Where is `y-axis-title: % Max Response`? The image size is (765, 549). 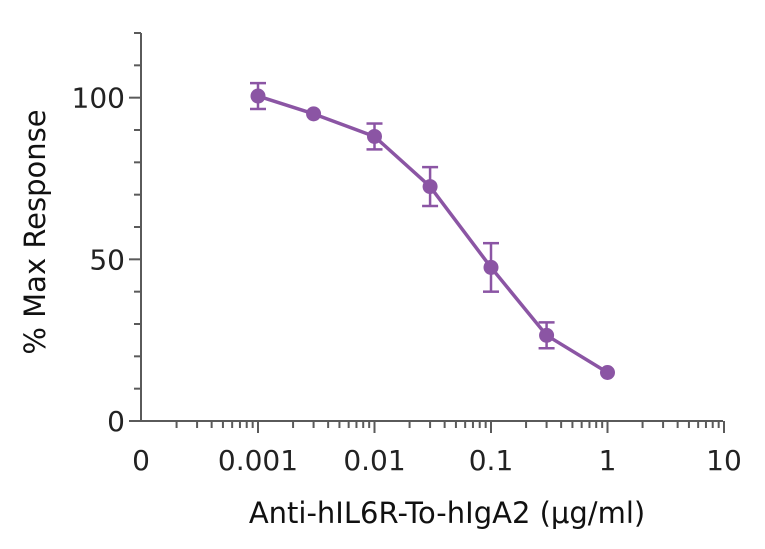 y-axis-title: % Max Response is located at coordinates (35, 231).